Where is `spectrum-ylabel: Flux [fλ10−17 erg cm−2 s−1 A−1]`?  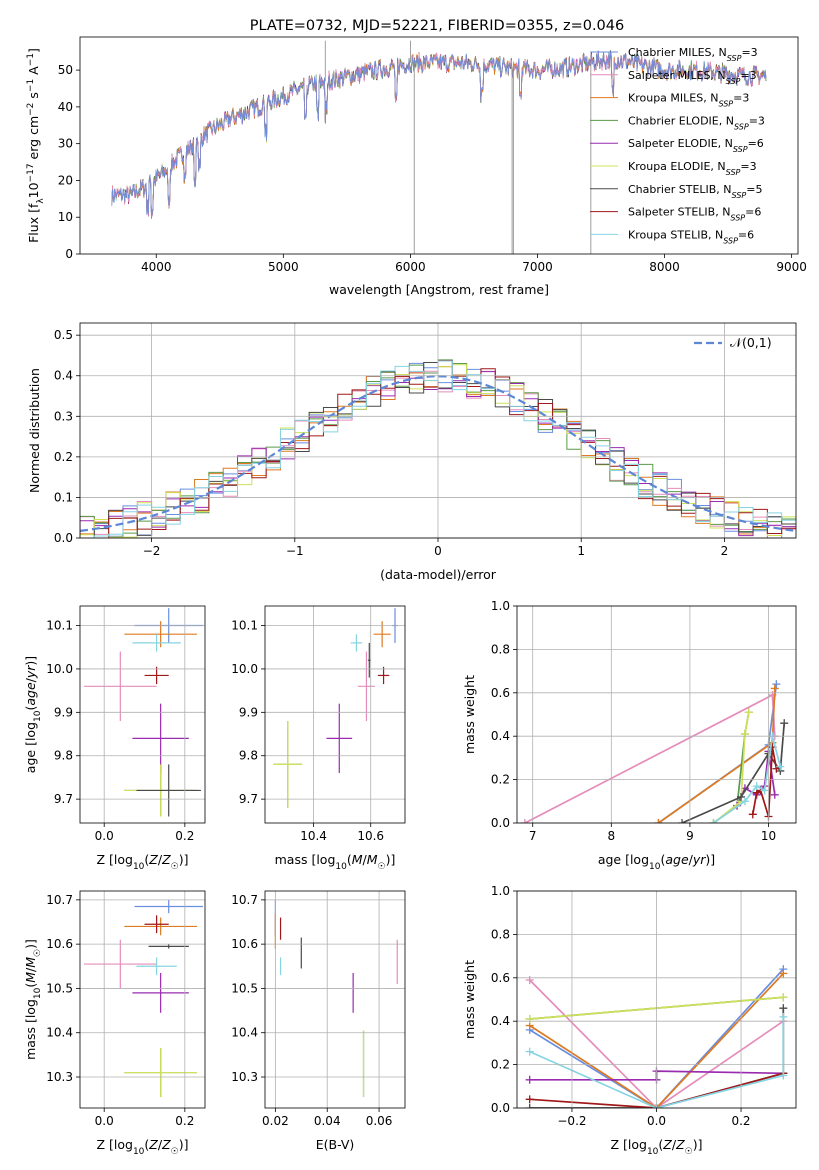 spectrum-ylabel: Flux [fλ10−17 erg cm−2 s−1 A−1] is located at coordinates (36, 145).